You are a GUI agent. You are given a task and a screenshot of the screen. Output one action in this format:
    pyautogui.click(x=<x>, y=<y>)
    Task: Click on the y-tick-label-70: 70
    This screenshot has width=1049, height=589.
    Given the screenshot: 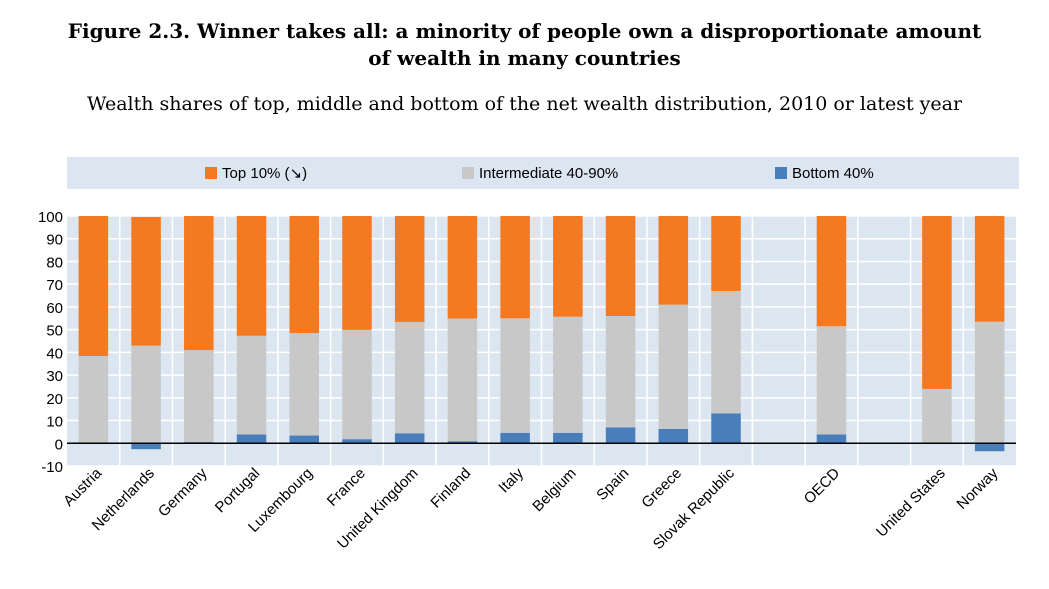 What is the action you would take?
    pyautogui.click(x=54, y=285)
    